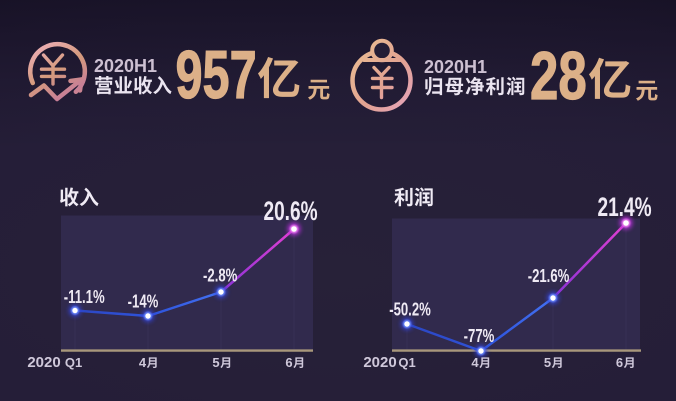 The height and width of the screenshot is (401, 676). I want to click on svg-text: 957, so click(216, 74).